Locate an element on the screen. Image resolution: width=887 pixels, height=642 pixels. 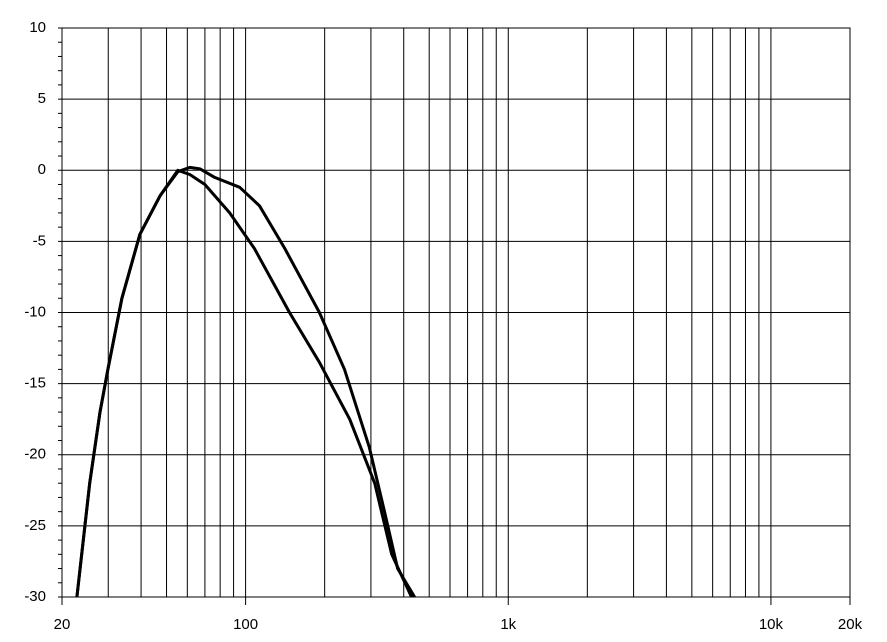
y-tick-label: 10 is located at coordinates (37, 27).